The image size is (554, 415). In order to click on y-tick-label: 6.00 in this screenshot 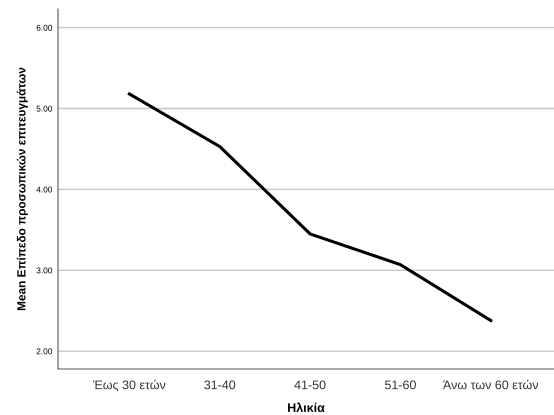, I will do `click(44, 27)`.